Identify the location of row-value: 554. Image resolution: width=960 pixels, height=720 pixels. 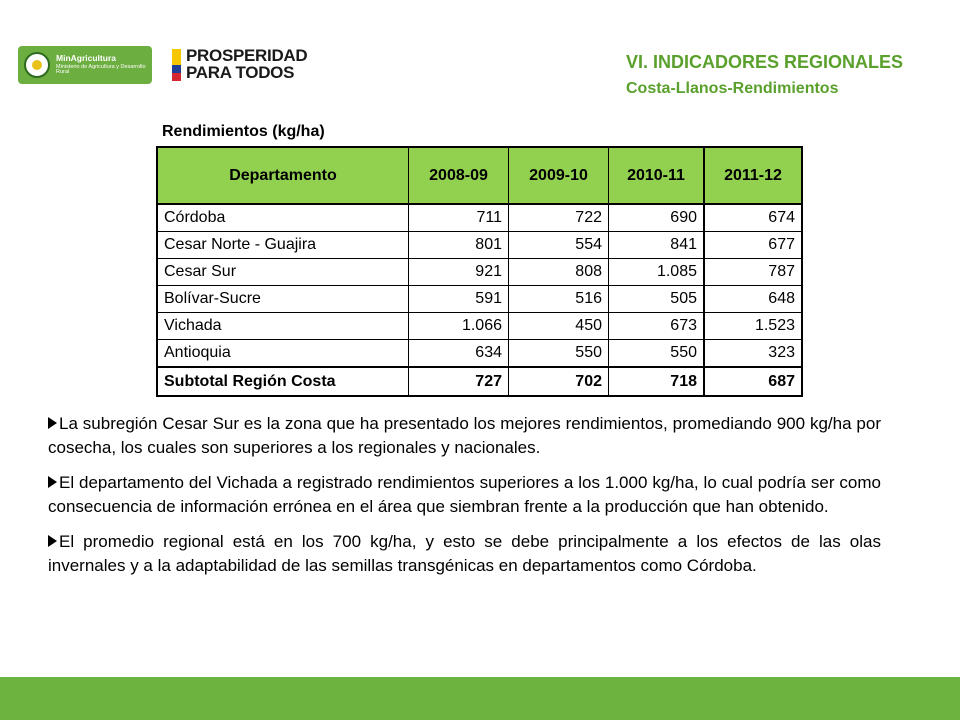
(558, 245).